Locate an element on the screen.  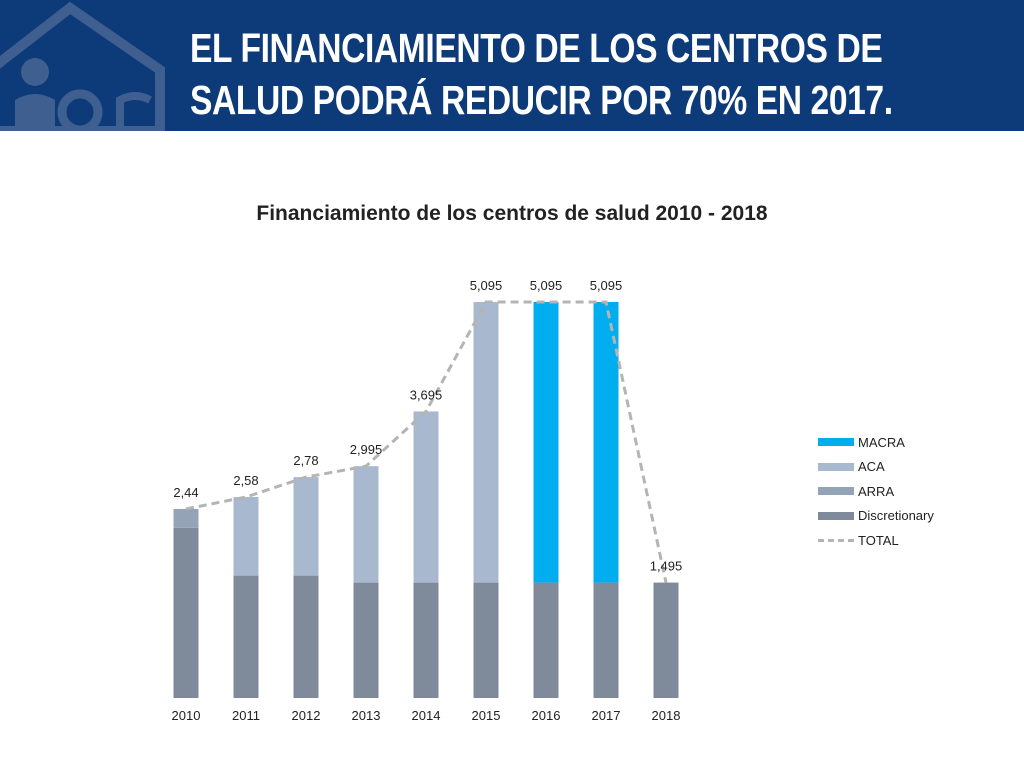
x-tick-label-2012: 2012 is located at coordinates (306, 715).